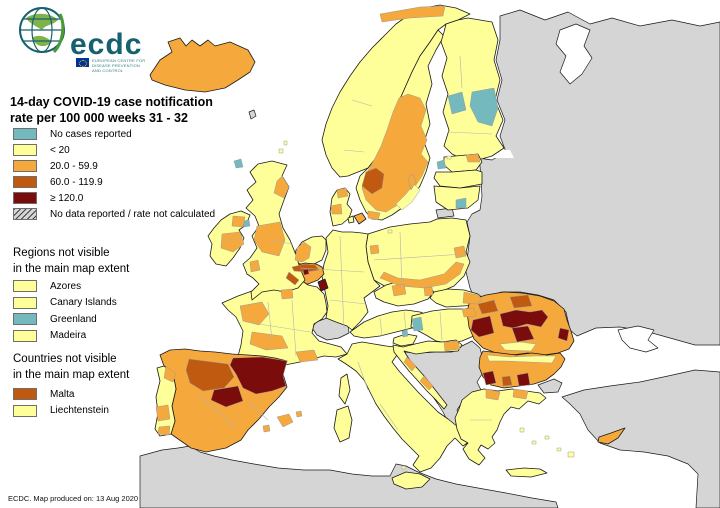  I want to click on map-region-denmark-zealand, so click(360, 218).